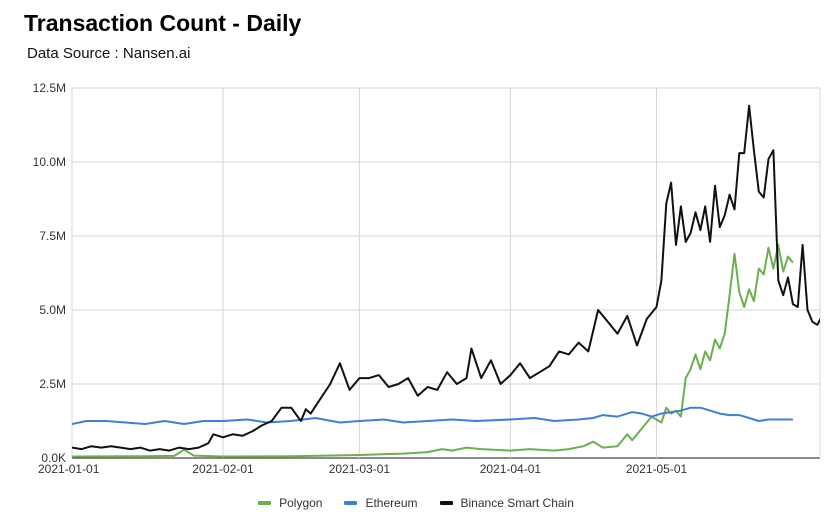 The width and height of the screenshot is (832, 524). I want to click on legend: Polygon Ethereum Binance Smart Chain, so click(416, 503).